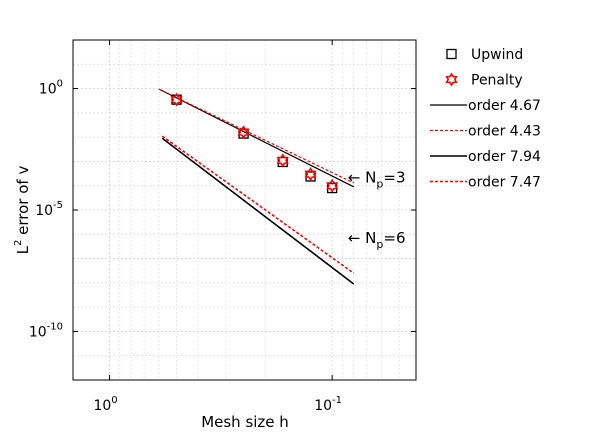  I want to click on legend-penalty-marker, so click(451, 79).